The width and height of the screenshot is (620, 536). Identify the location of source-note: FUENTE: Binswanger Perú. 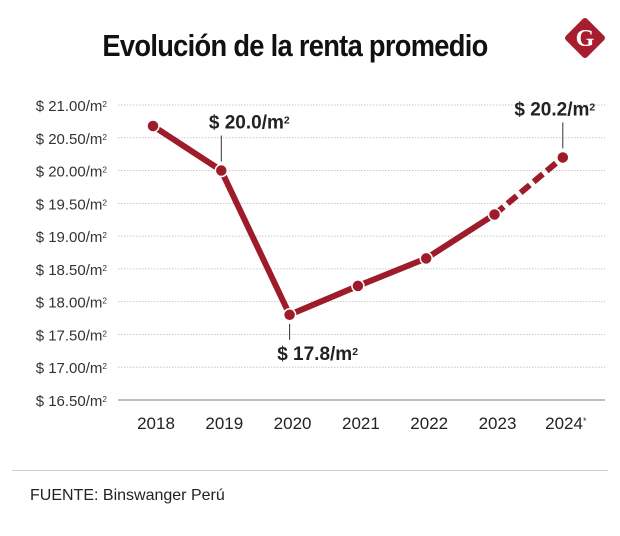
(127, 495).